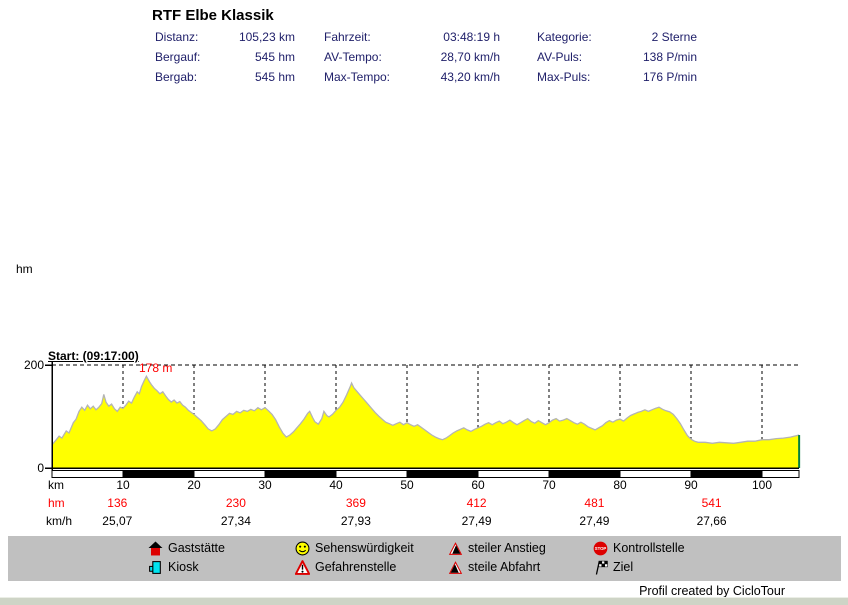  I want to click on legend-item-sehenswuerdigkeit: Sehenswürdigkeit, so click(354, 548).